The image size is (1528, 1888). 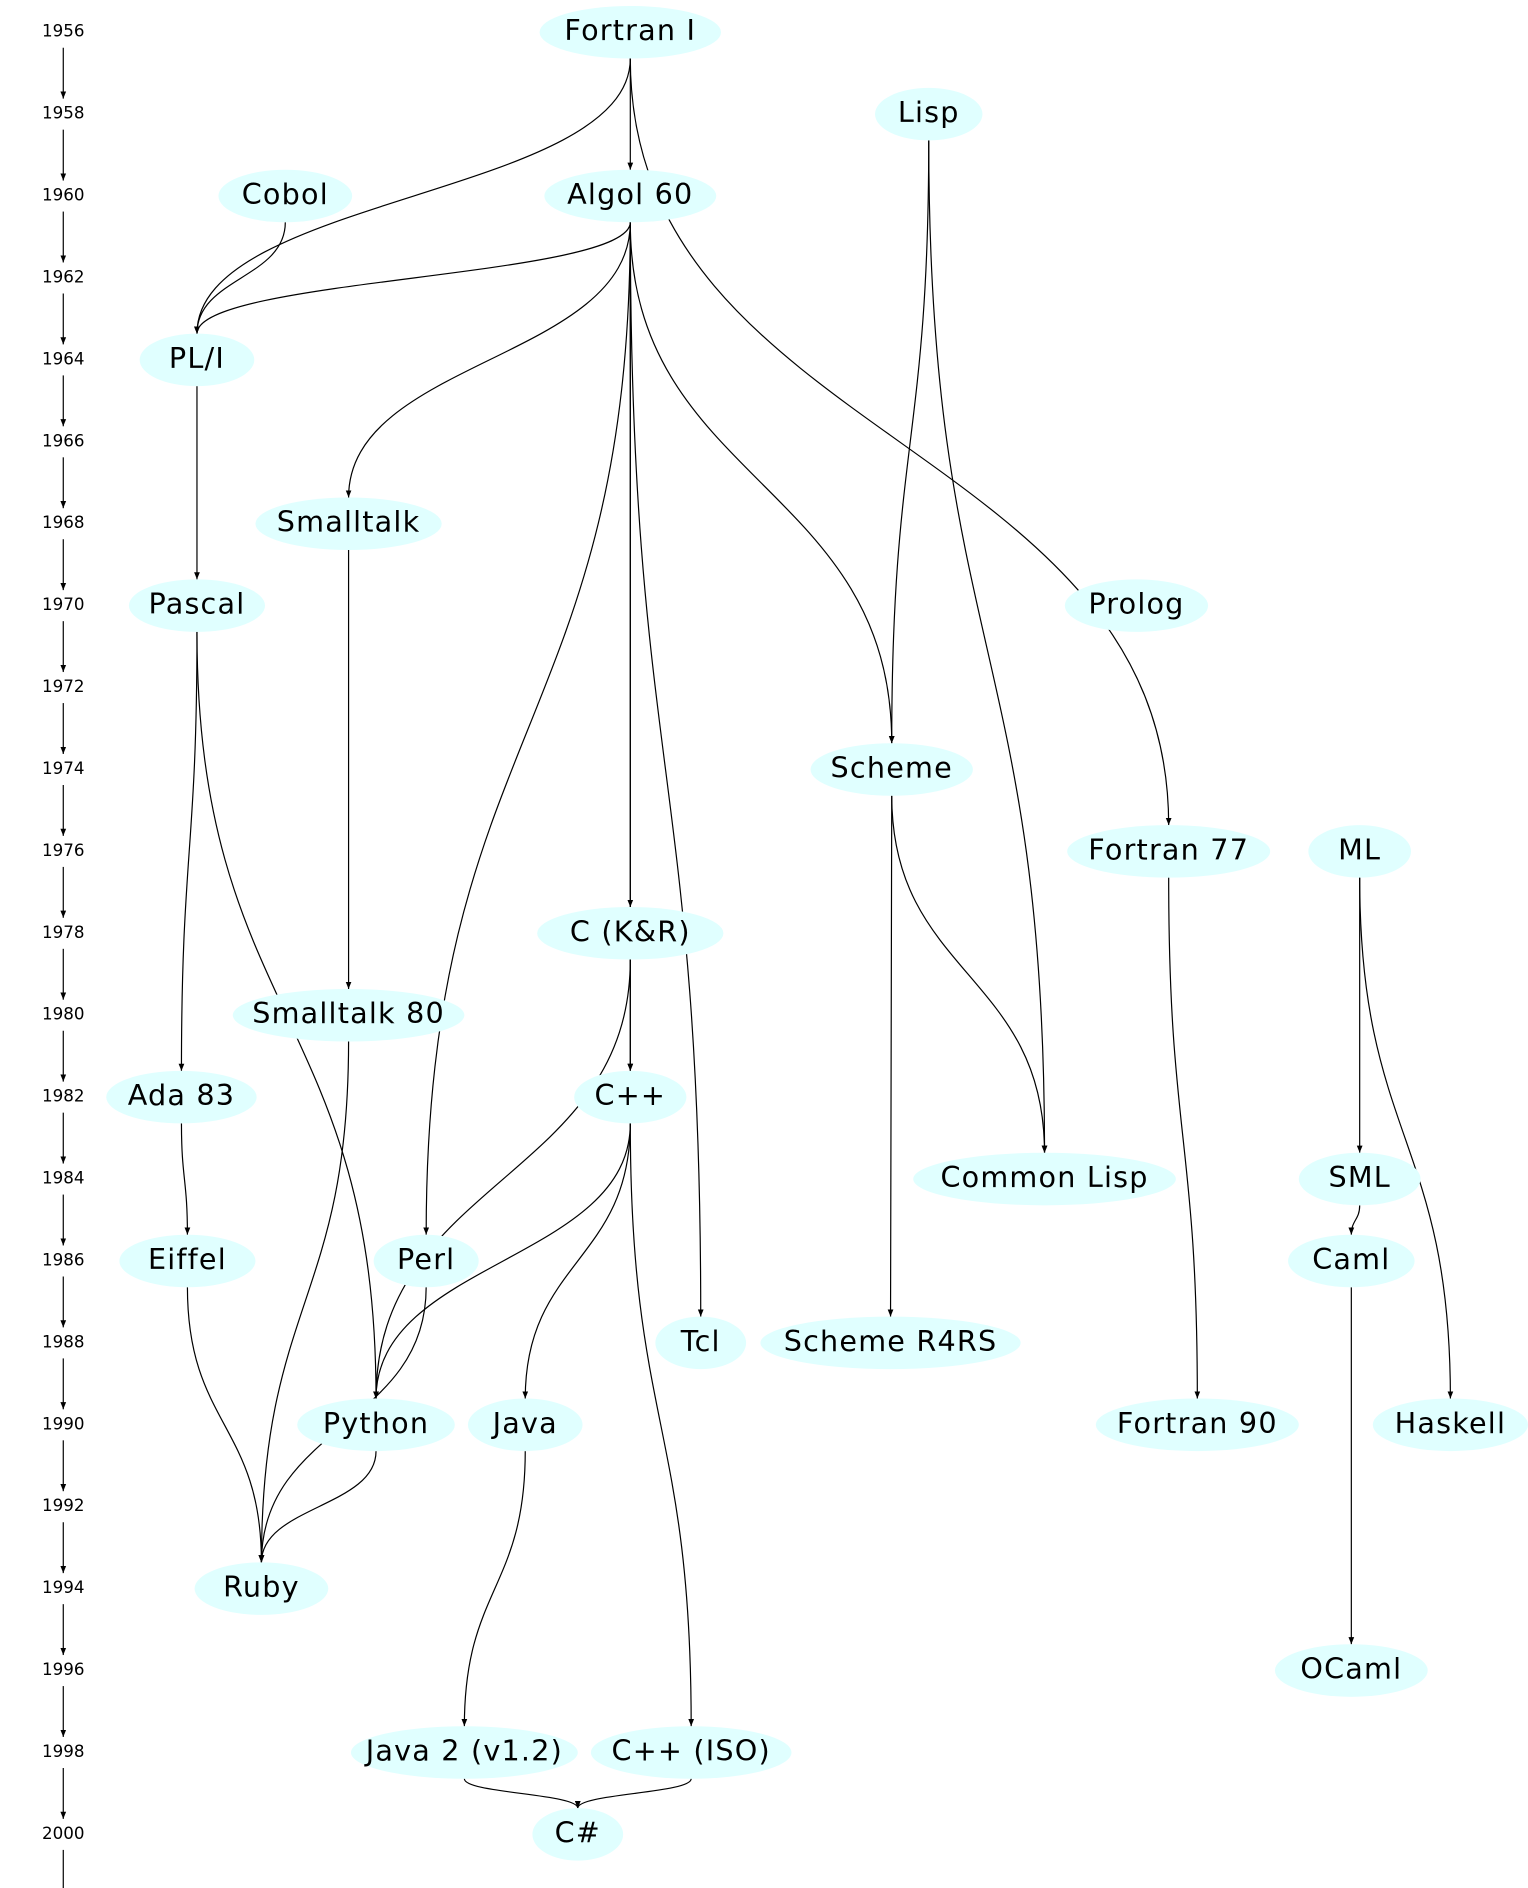 I want to click on node-group: Python, so click(x=376, y=1425).